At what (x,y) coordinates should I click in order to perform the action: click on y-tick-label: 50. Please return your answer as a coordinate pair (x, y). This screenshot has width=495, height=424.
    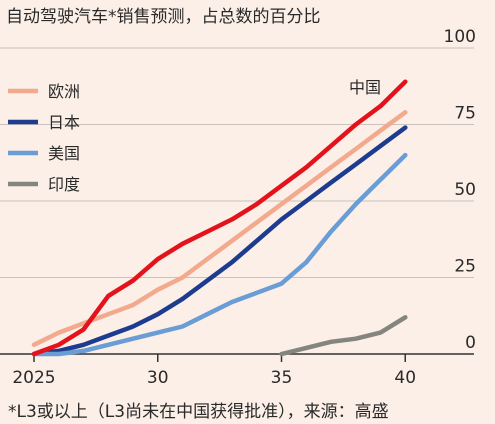
    Looking at the image, I should click on (465, 190).